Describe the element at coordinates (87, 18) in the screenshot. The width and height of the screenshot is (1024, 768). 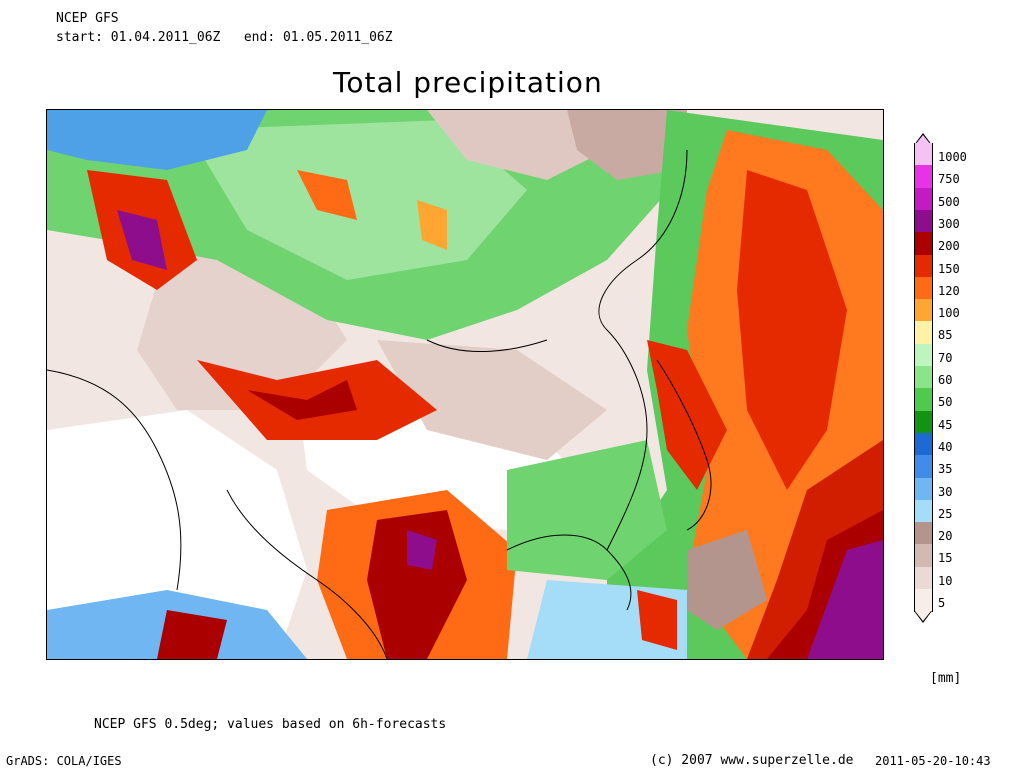
I see `model-name: NCEP GFS` at that location.